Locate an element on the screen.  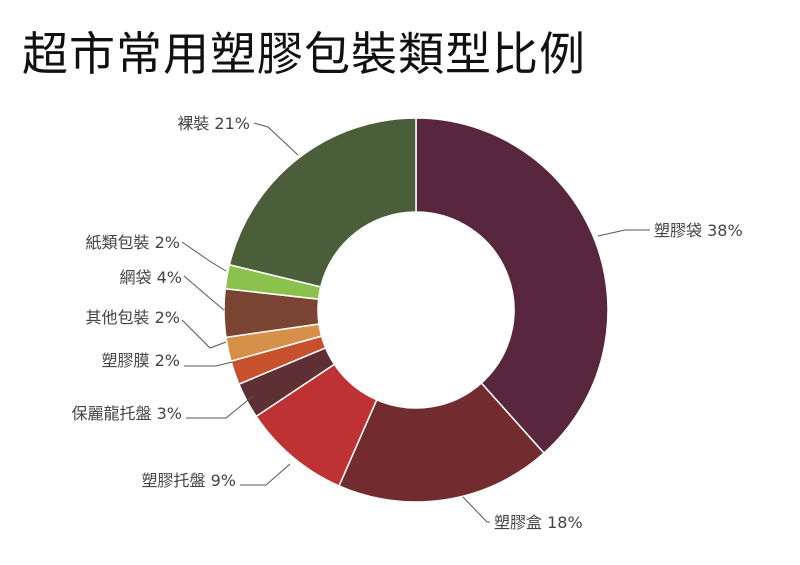
slice-label: 塑膠袋 38% is located at coordinates (698, 230).